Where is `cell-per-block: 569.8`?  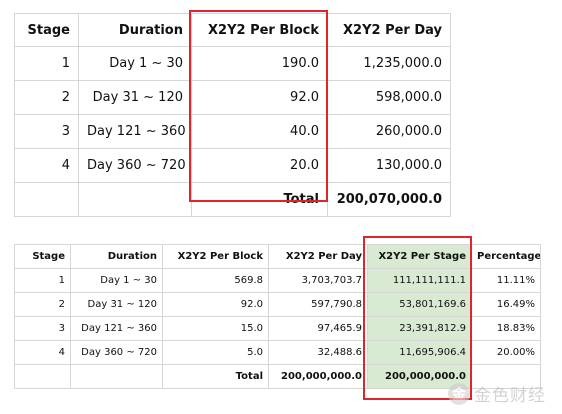
cell-per-block: 569.8 is located at coordinates (215, 280).